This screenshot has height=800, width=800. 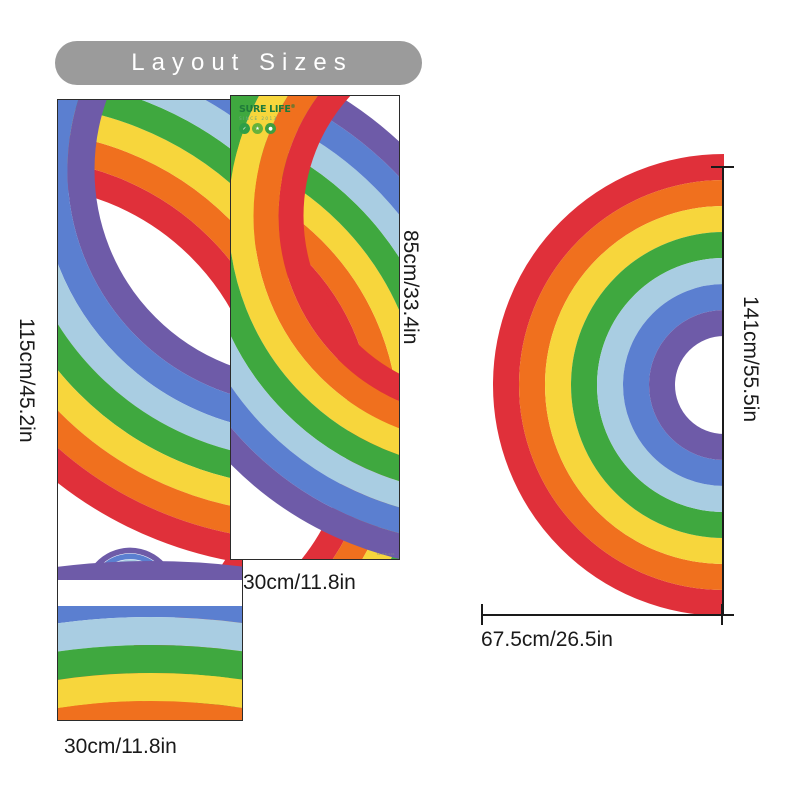 I want to click on dimension-label-middle-height: 85cm/33.4in, so click(x=410, y=287).